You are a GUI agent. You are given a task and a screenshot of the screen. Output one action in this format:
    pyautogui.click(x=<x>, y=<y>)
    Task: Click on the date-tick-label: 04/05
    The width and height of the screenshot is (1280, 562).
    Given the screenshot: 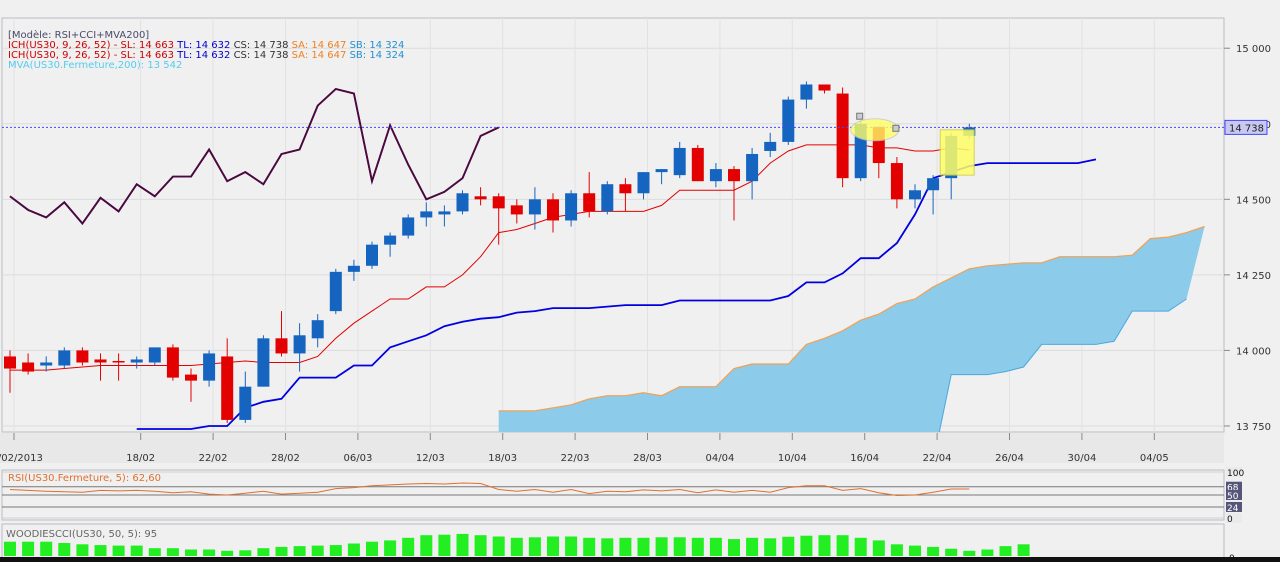 What is the action you would take?
    pyautogui.click(x=1154, y=458)
    